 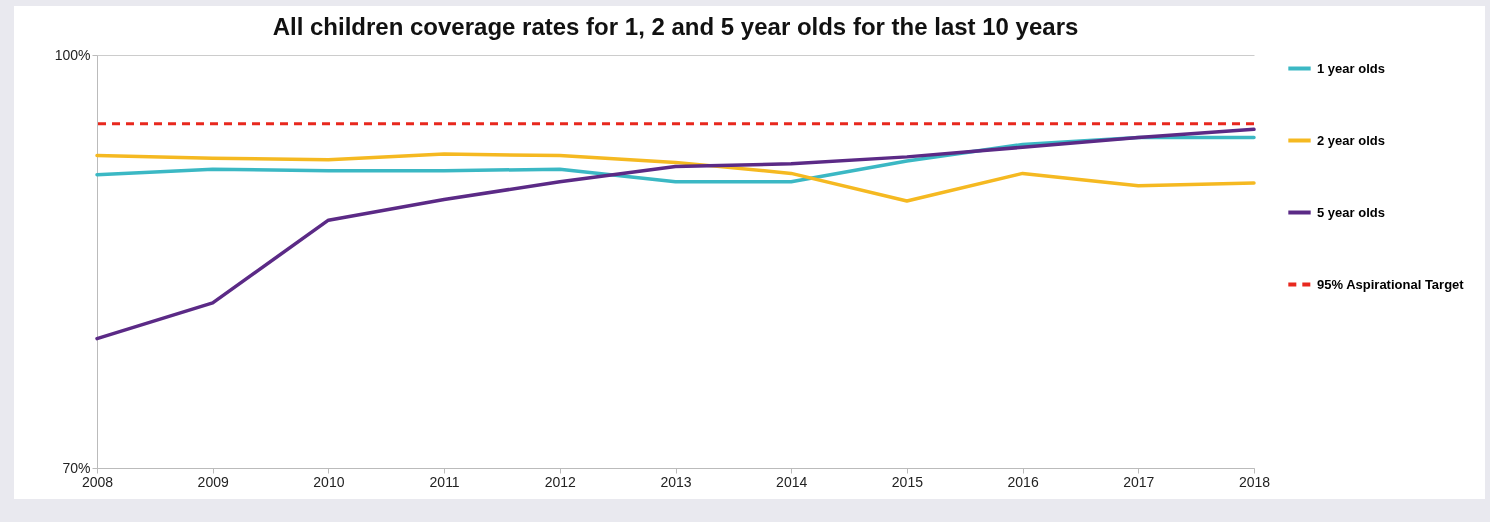 I want to click on x-tick-label: 2011, so click(x=444, y=481).